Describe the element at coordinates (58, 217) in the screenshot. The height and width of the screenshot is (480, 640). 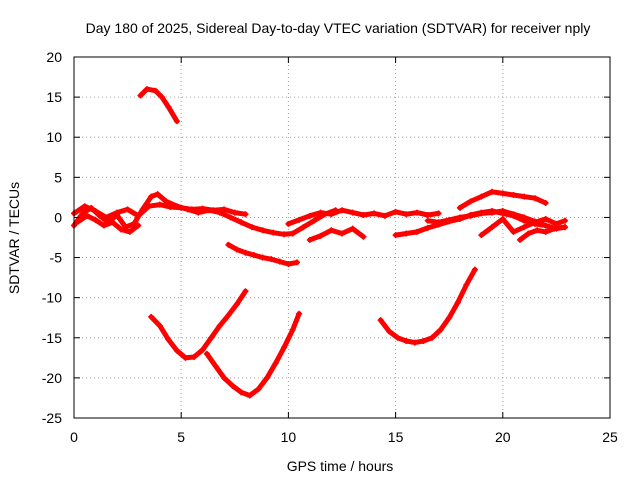
I see `y-tick-label: 0` at that location.